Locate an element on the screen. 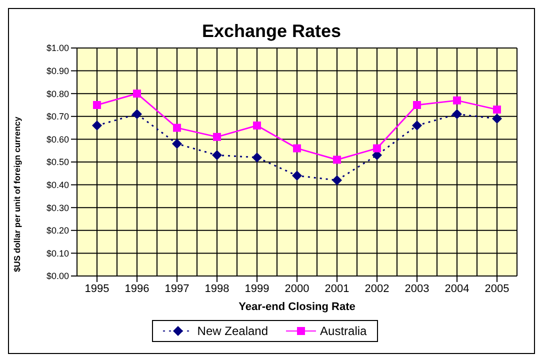 The image size is (543, 362). y-tick-label: $0.10 is located at coordinates (57, 253).